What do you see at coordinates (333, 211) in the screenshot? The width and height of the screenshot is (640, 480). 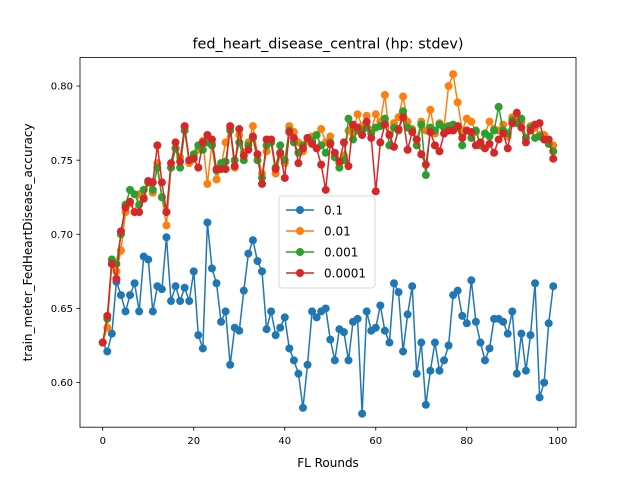 I see `legend-label: 0.1` at bounding box center [333, 211].